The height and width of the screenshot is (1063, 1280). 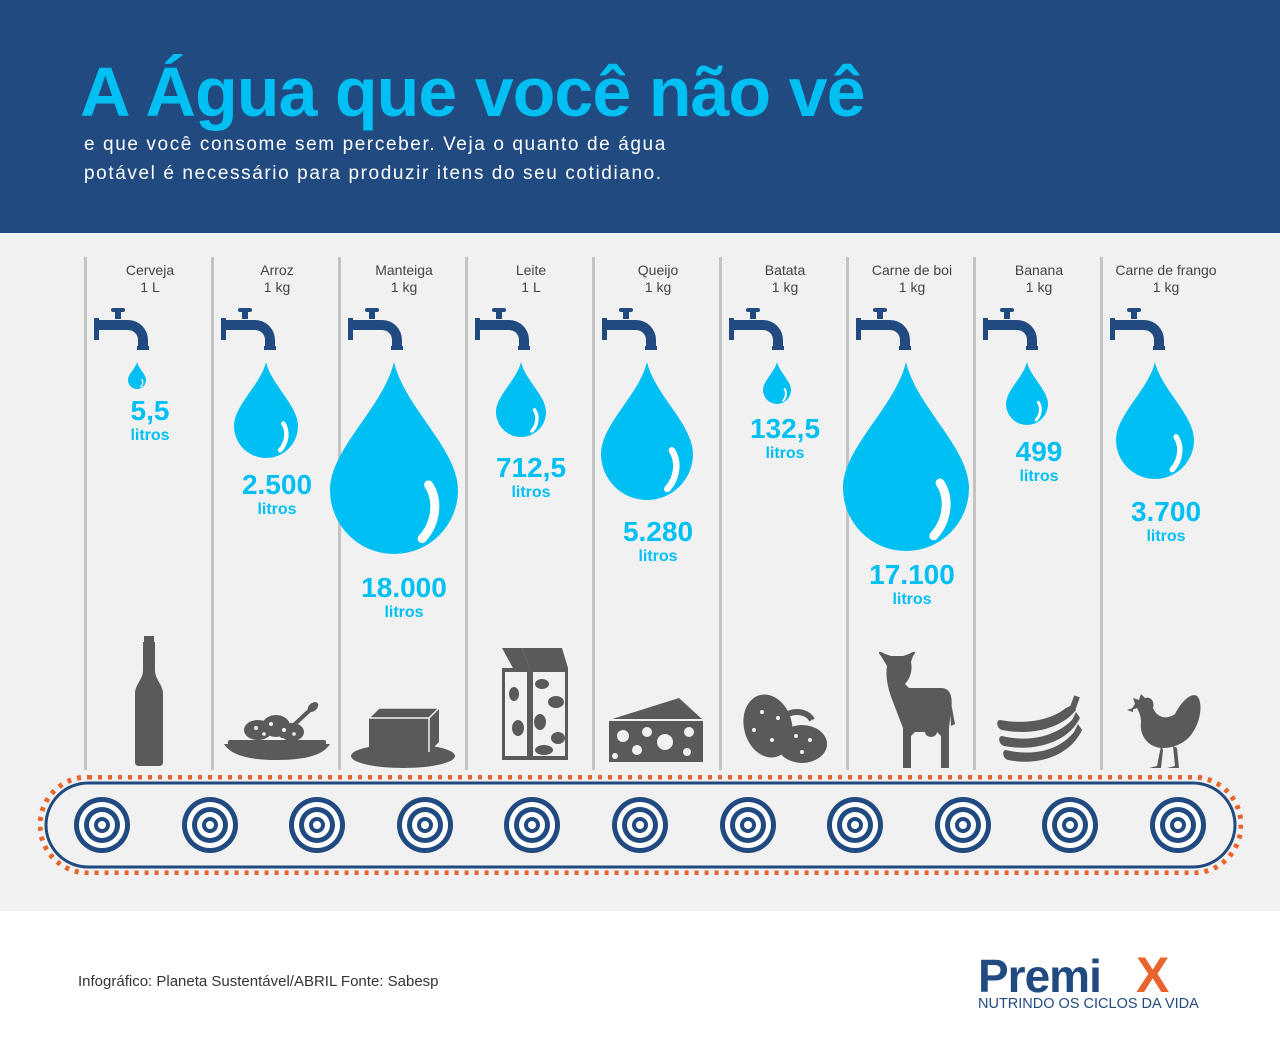 I want to click on item-column-manteiga: Manteiga 1 kg 18.000 litros, so click(x=397, y=517).